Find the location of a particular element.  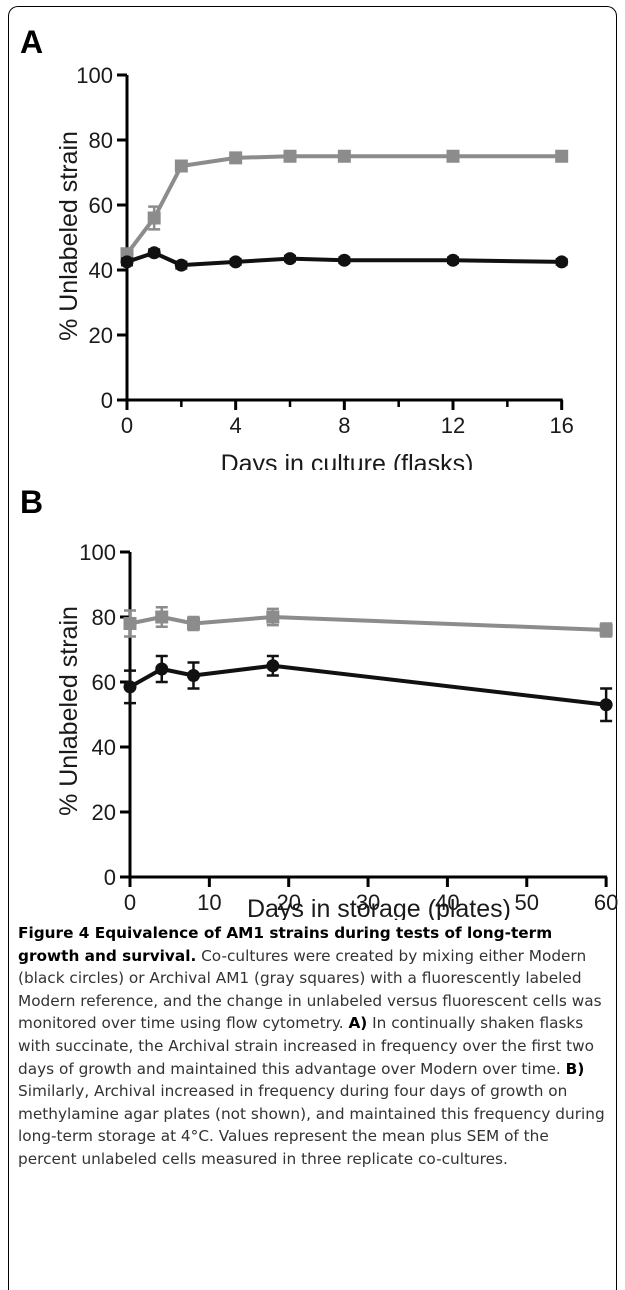

x-tick-label: 12 is located at coordinates (453, 425).